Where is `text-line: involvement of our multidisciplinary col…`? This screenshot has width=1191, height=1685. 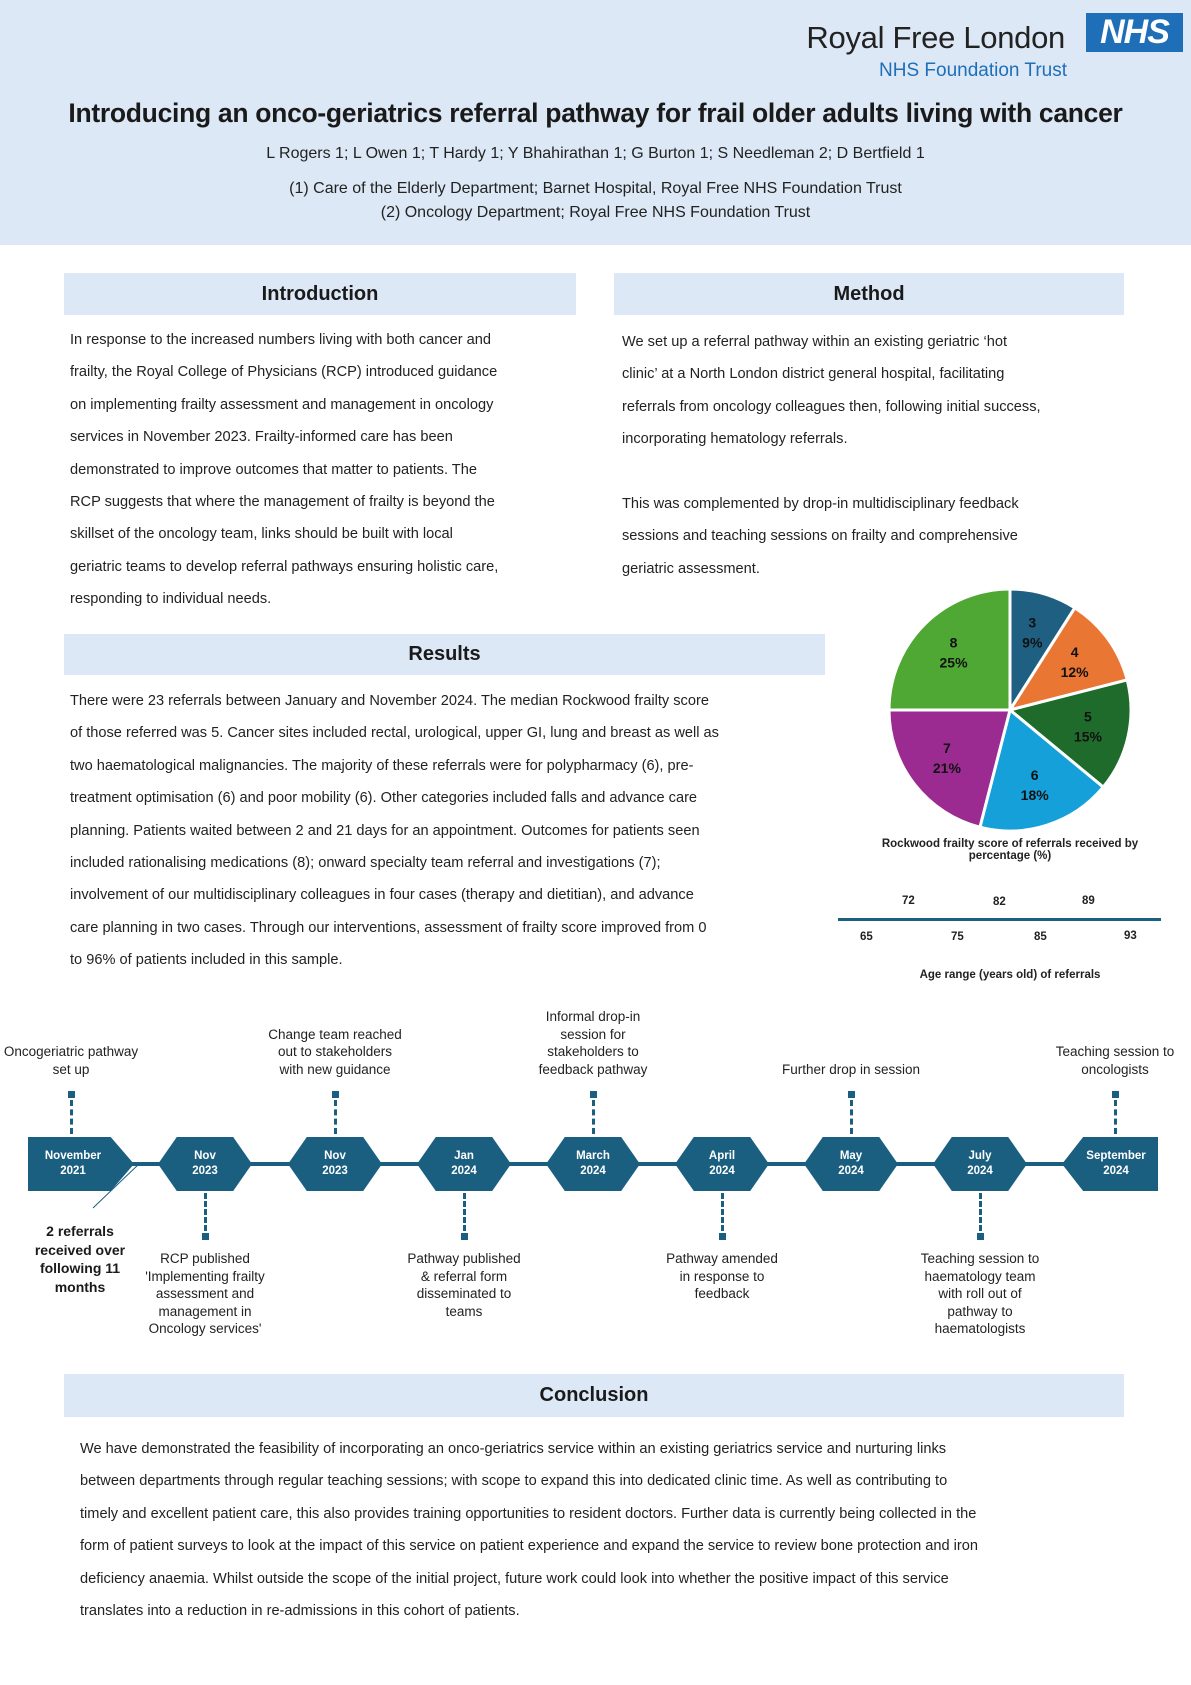 text-line: involvement of our multidisciplinary col… is located at coordinates (382, 895).